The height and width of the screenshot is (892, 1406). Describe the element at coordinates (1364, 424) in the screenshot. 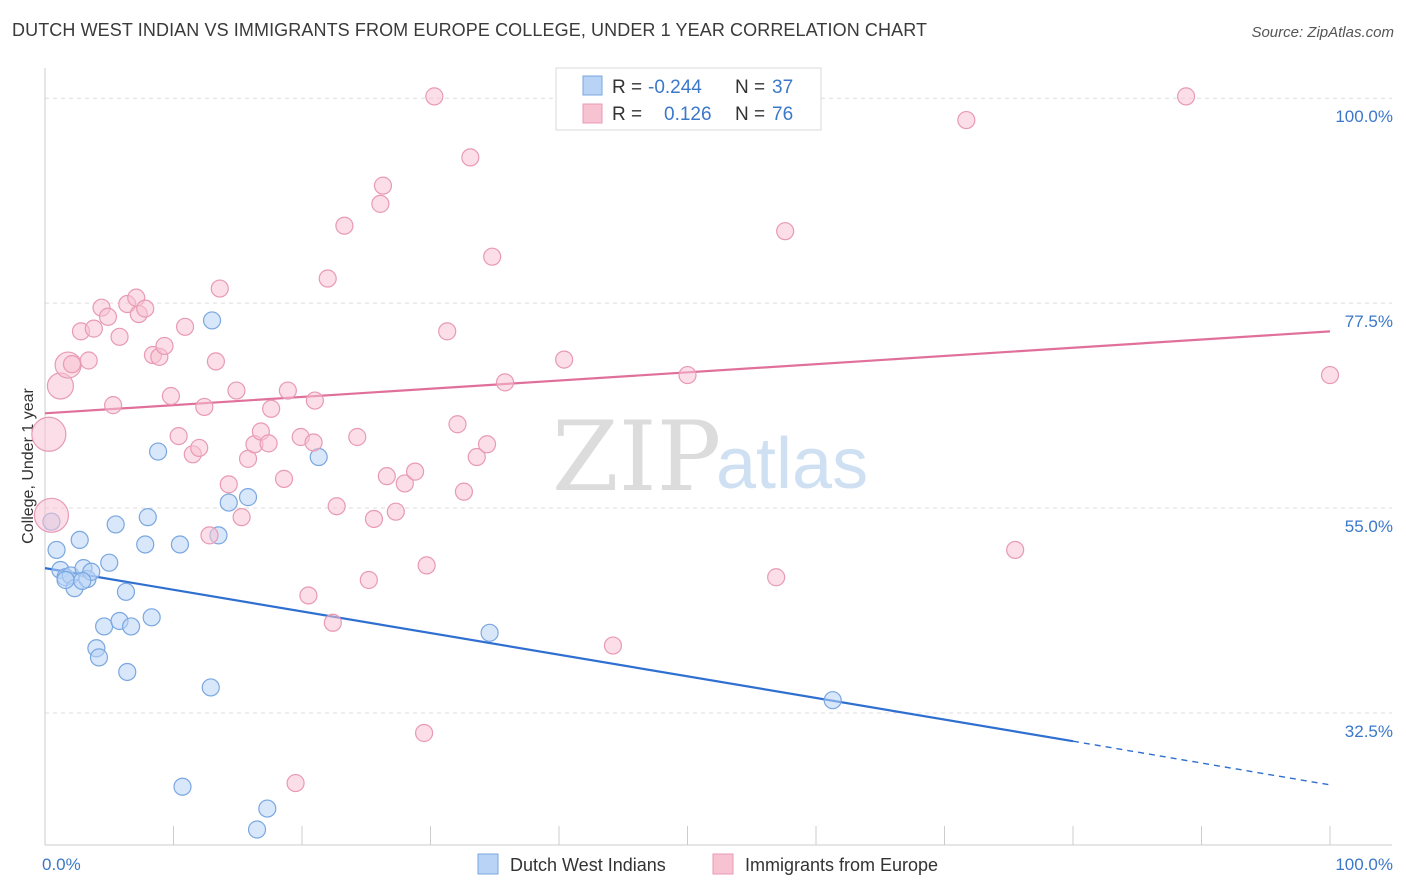

I see `y-tick-label-layer: 100.0% 77.5% 55.0% 32.5%` at that location.